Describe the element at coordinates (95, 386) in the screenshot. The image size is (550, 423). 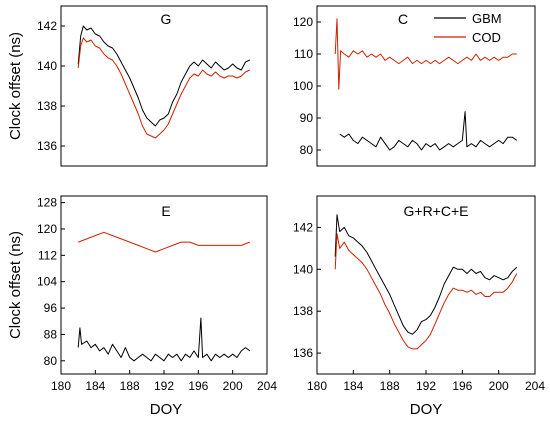
I see `panel-e-xtick-label: 184` at that location.